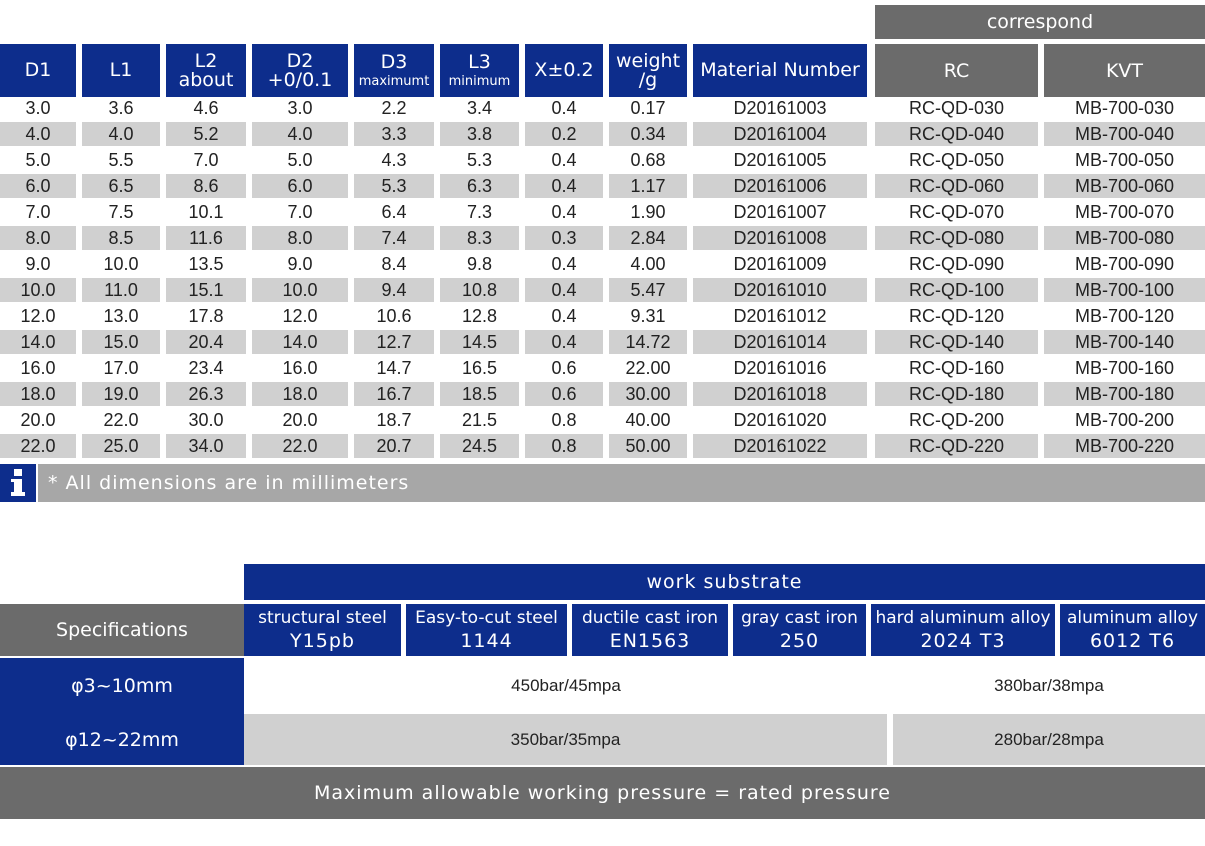 This screenshot has height=846, width=1205. What do you see at coordinates (479, 315) in the screenshot?
I see `cell-l3: 12.8` at bounding box center [479, 315].